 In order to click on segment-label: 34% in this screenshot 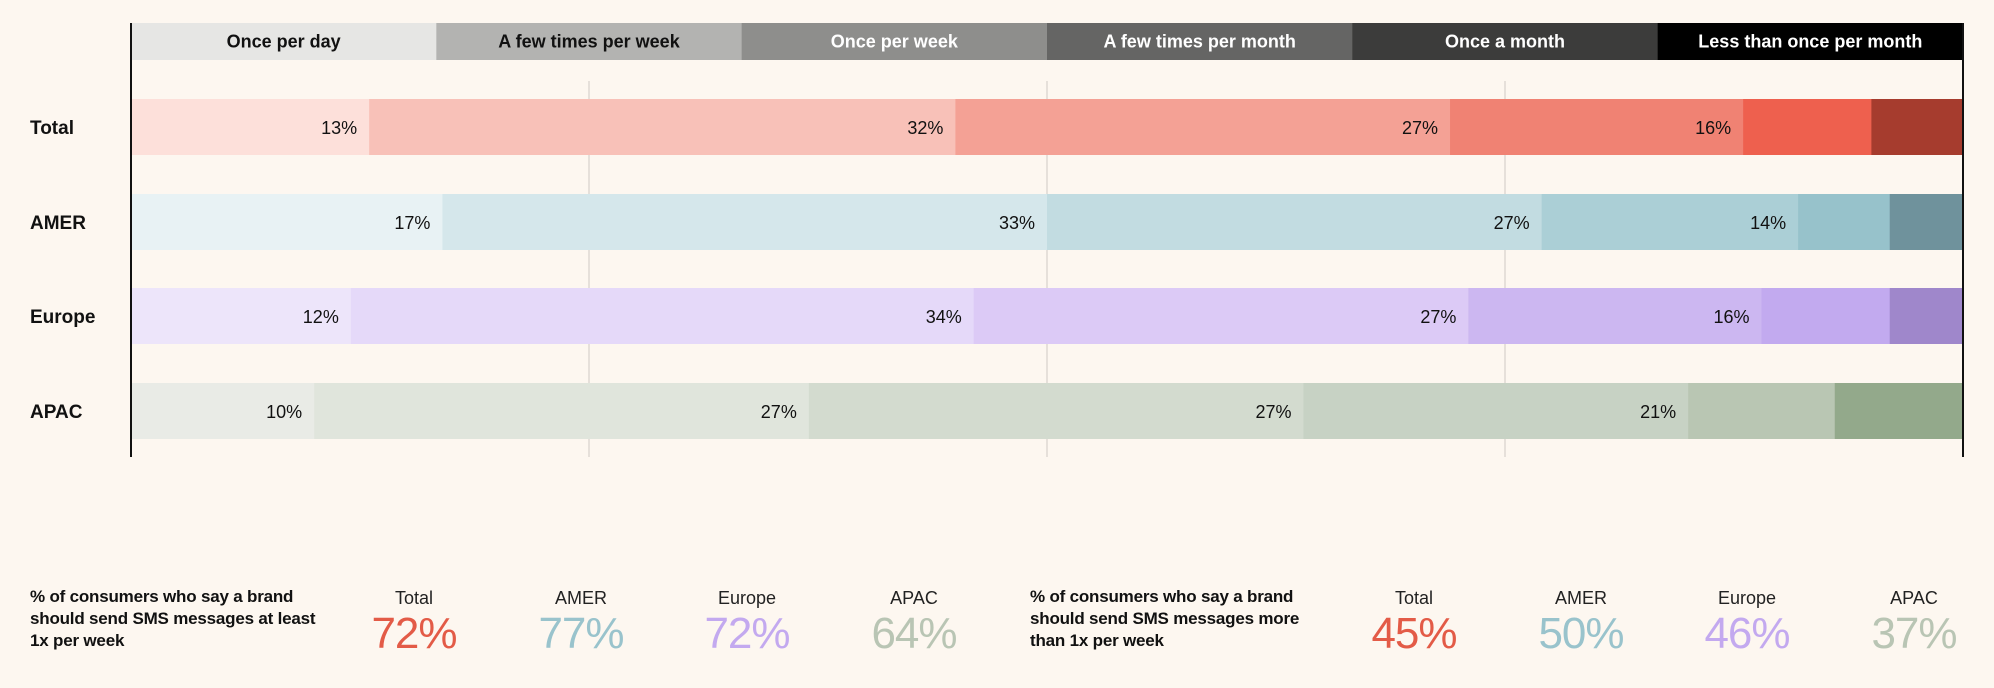, I will do `click(944, 317)`.